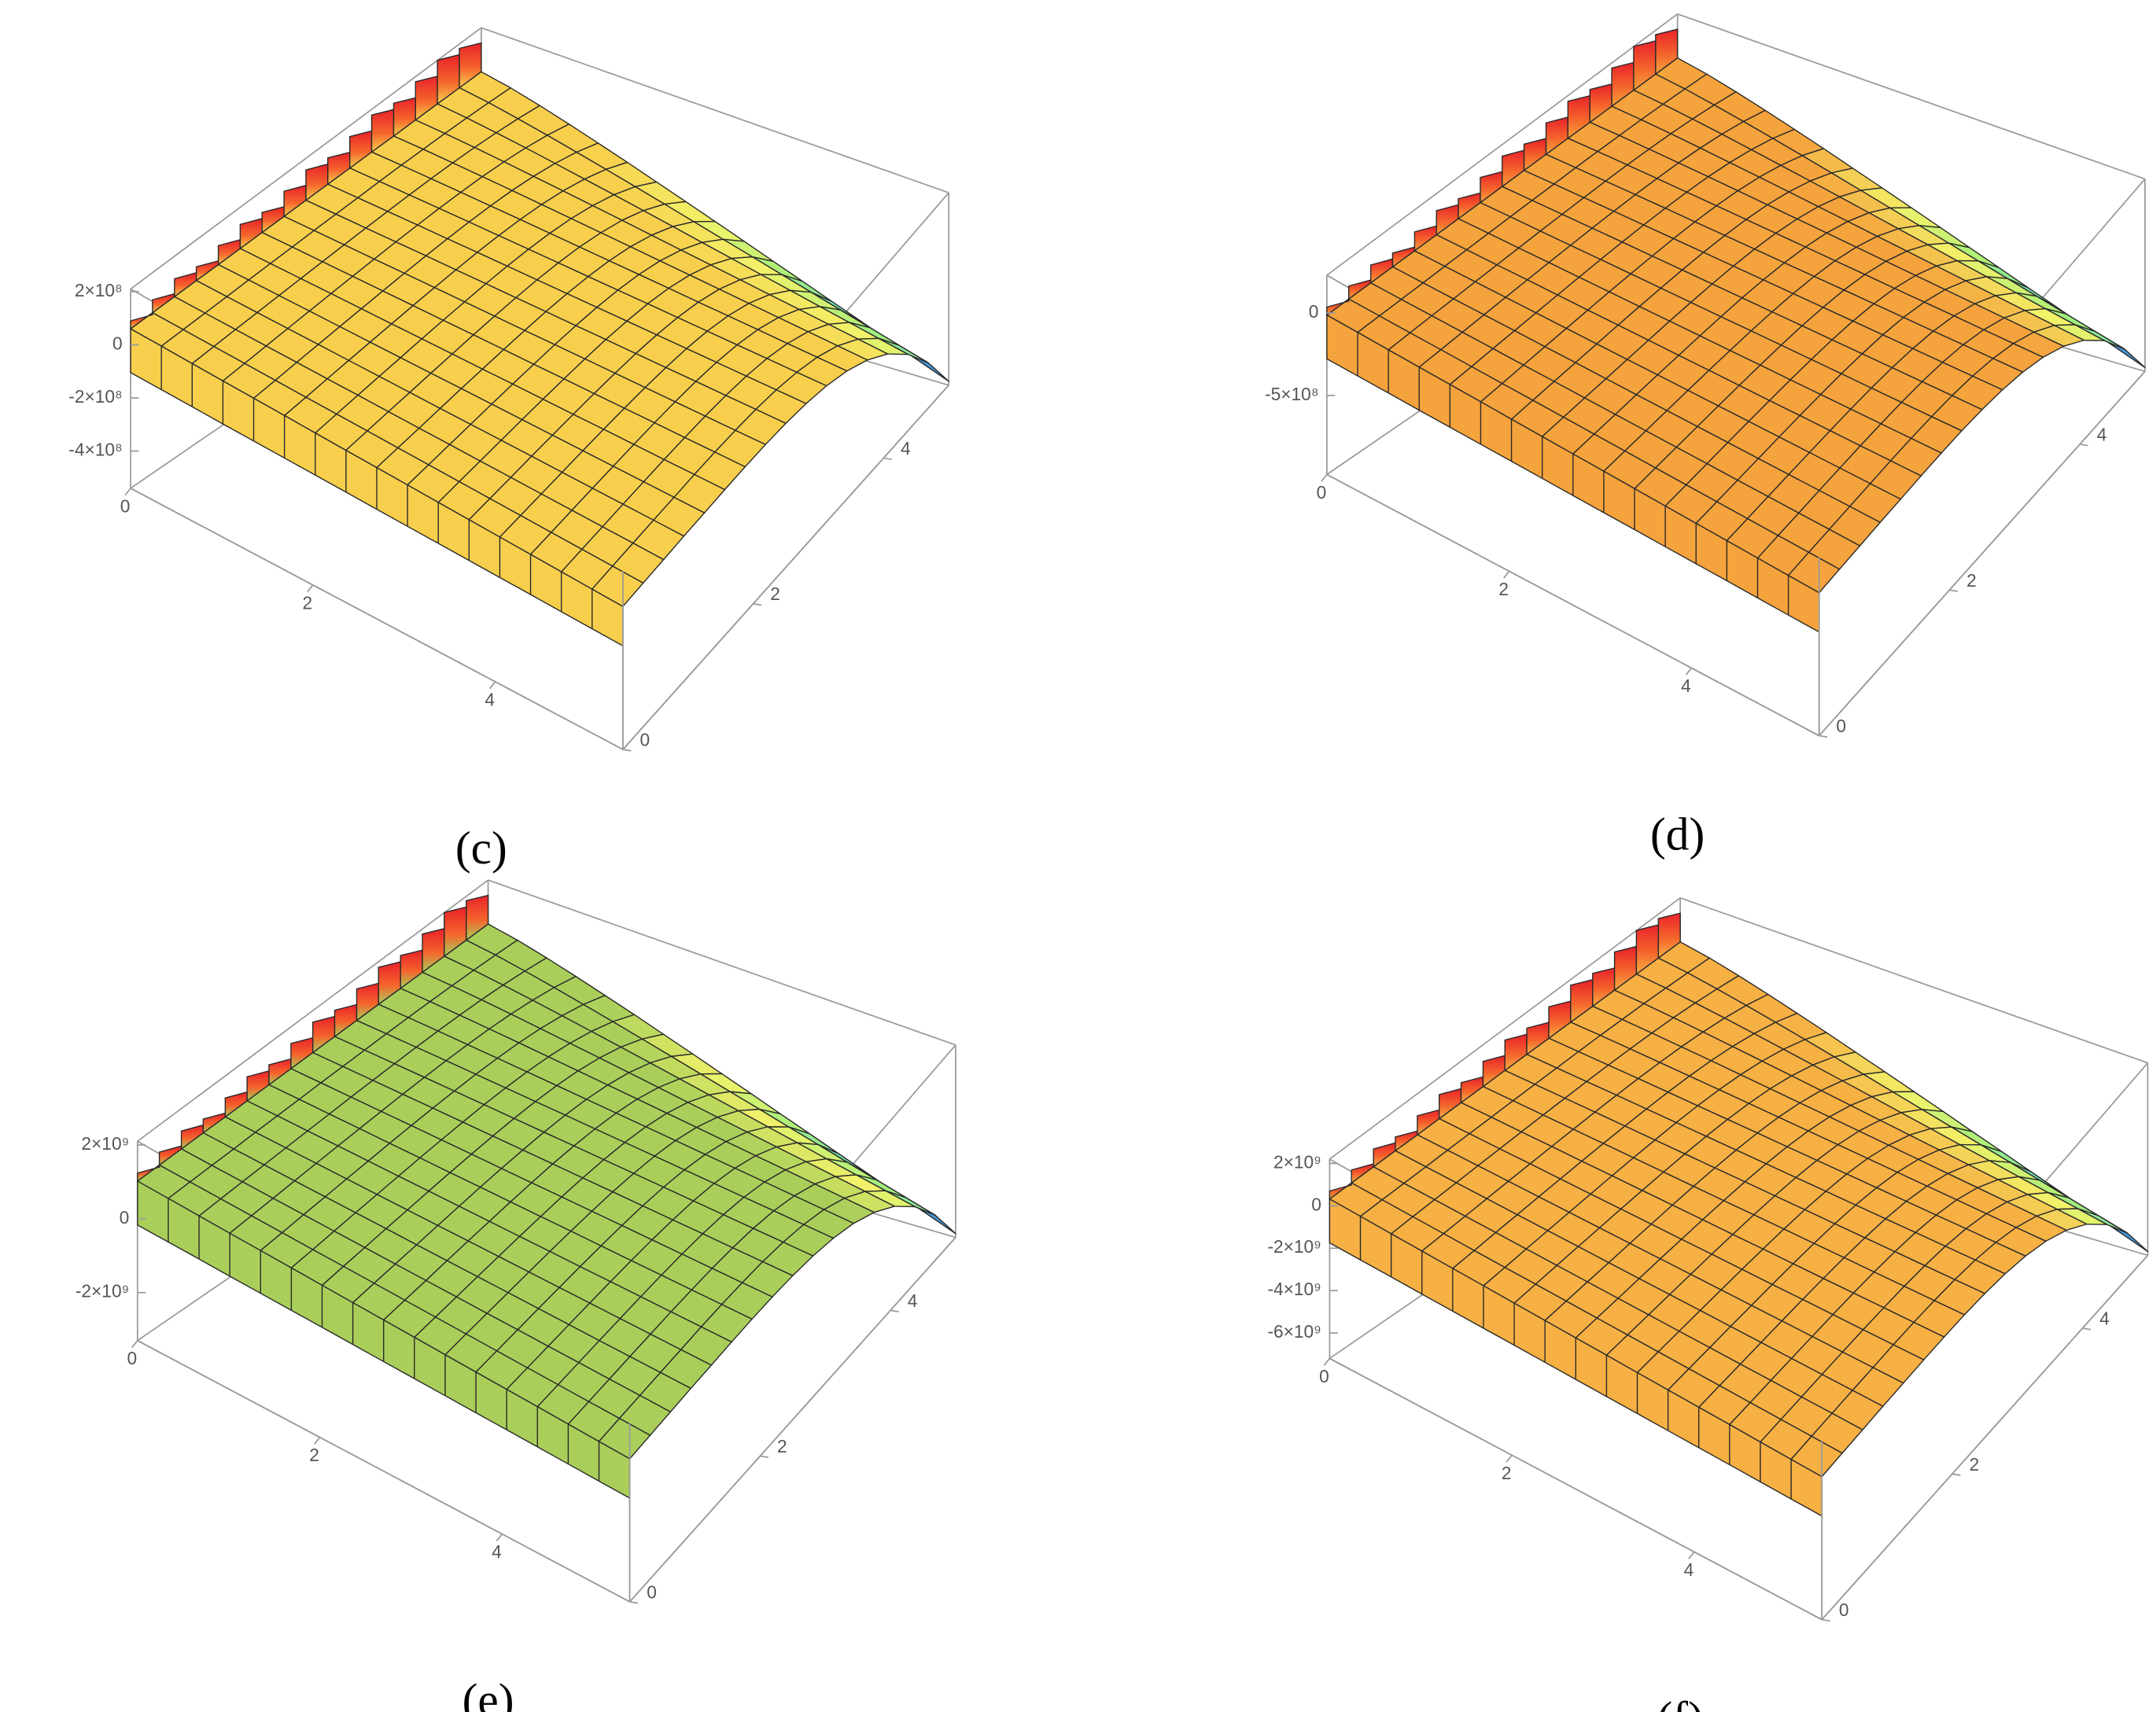  Describe the element at coordinates (1294, 1289) in the screenshot. I see `z-tick-label: -4×10⁹` at that location.